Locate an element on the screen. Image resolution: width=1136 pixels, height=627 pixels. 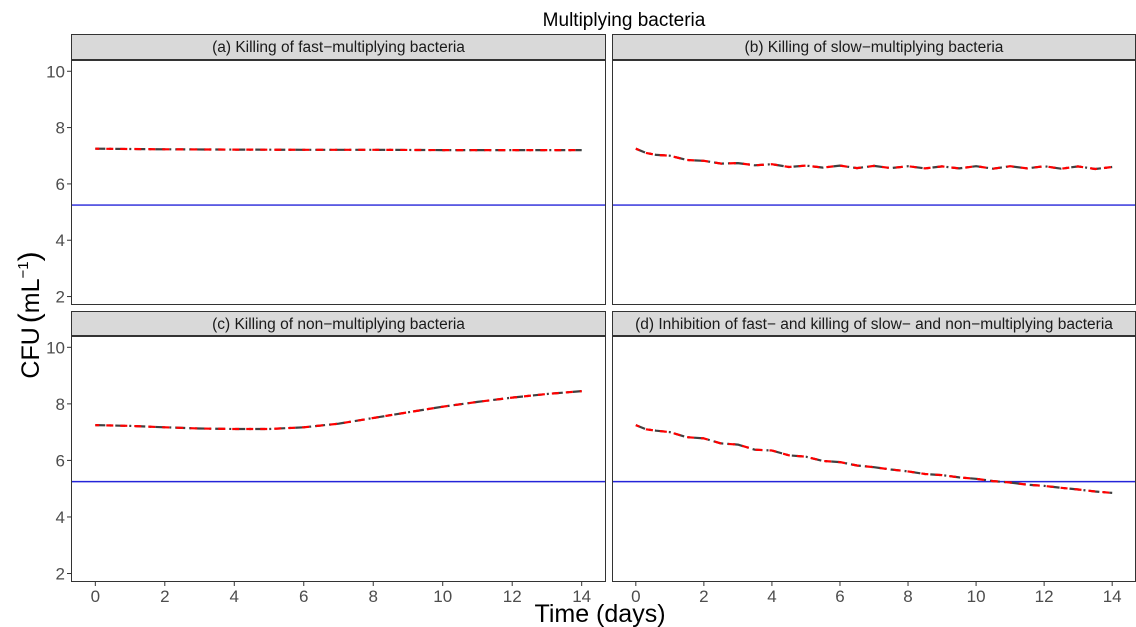
y-axis-label-exponent: −1 is located at coordinates (23, 269).